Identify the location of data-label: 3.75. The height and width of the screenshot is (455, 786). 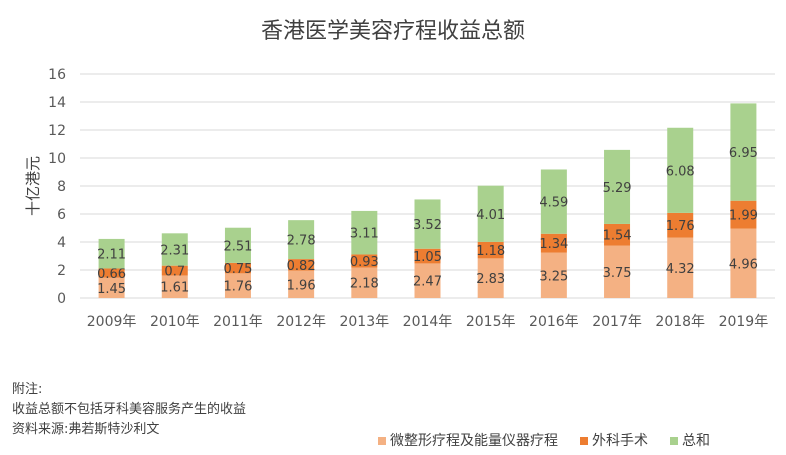
(617, 273).